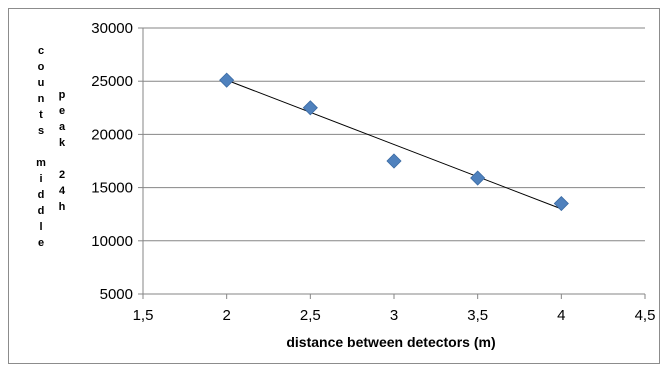 This screenshot has width=666, height=369. Describe the element at coordinates (226, 315) in the screenshot. I see `x-tick-label: 2` at that location.